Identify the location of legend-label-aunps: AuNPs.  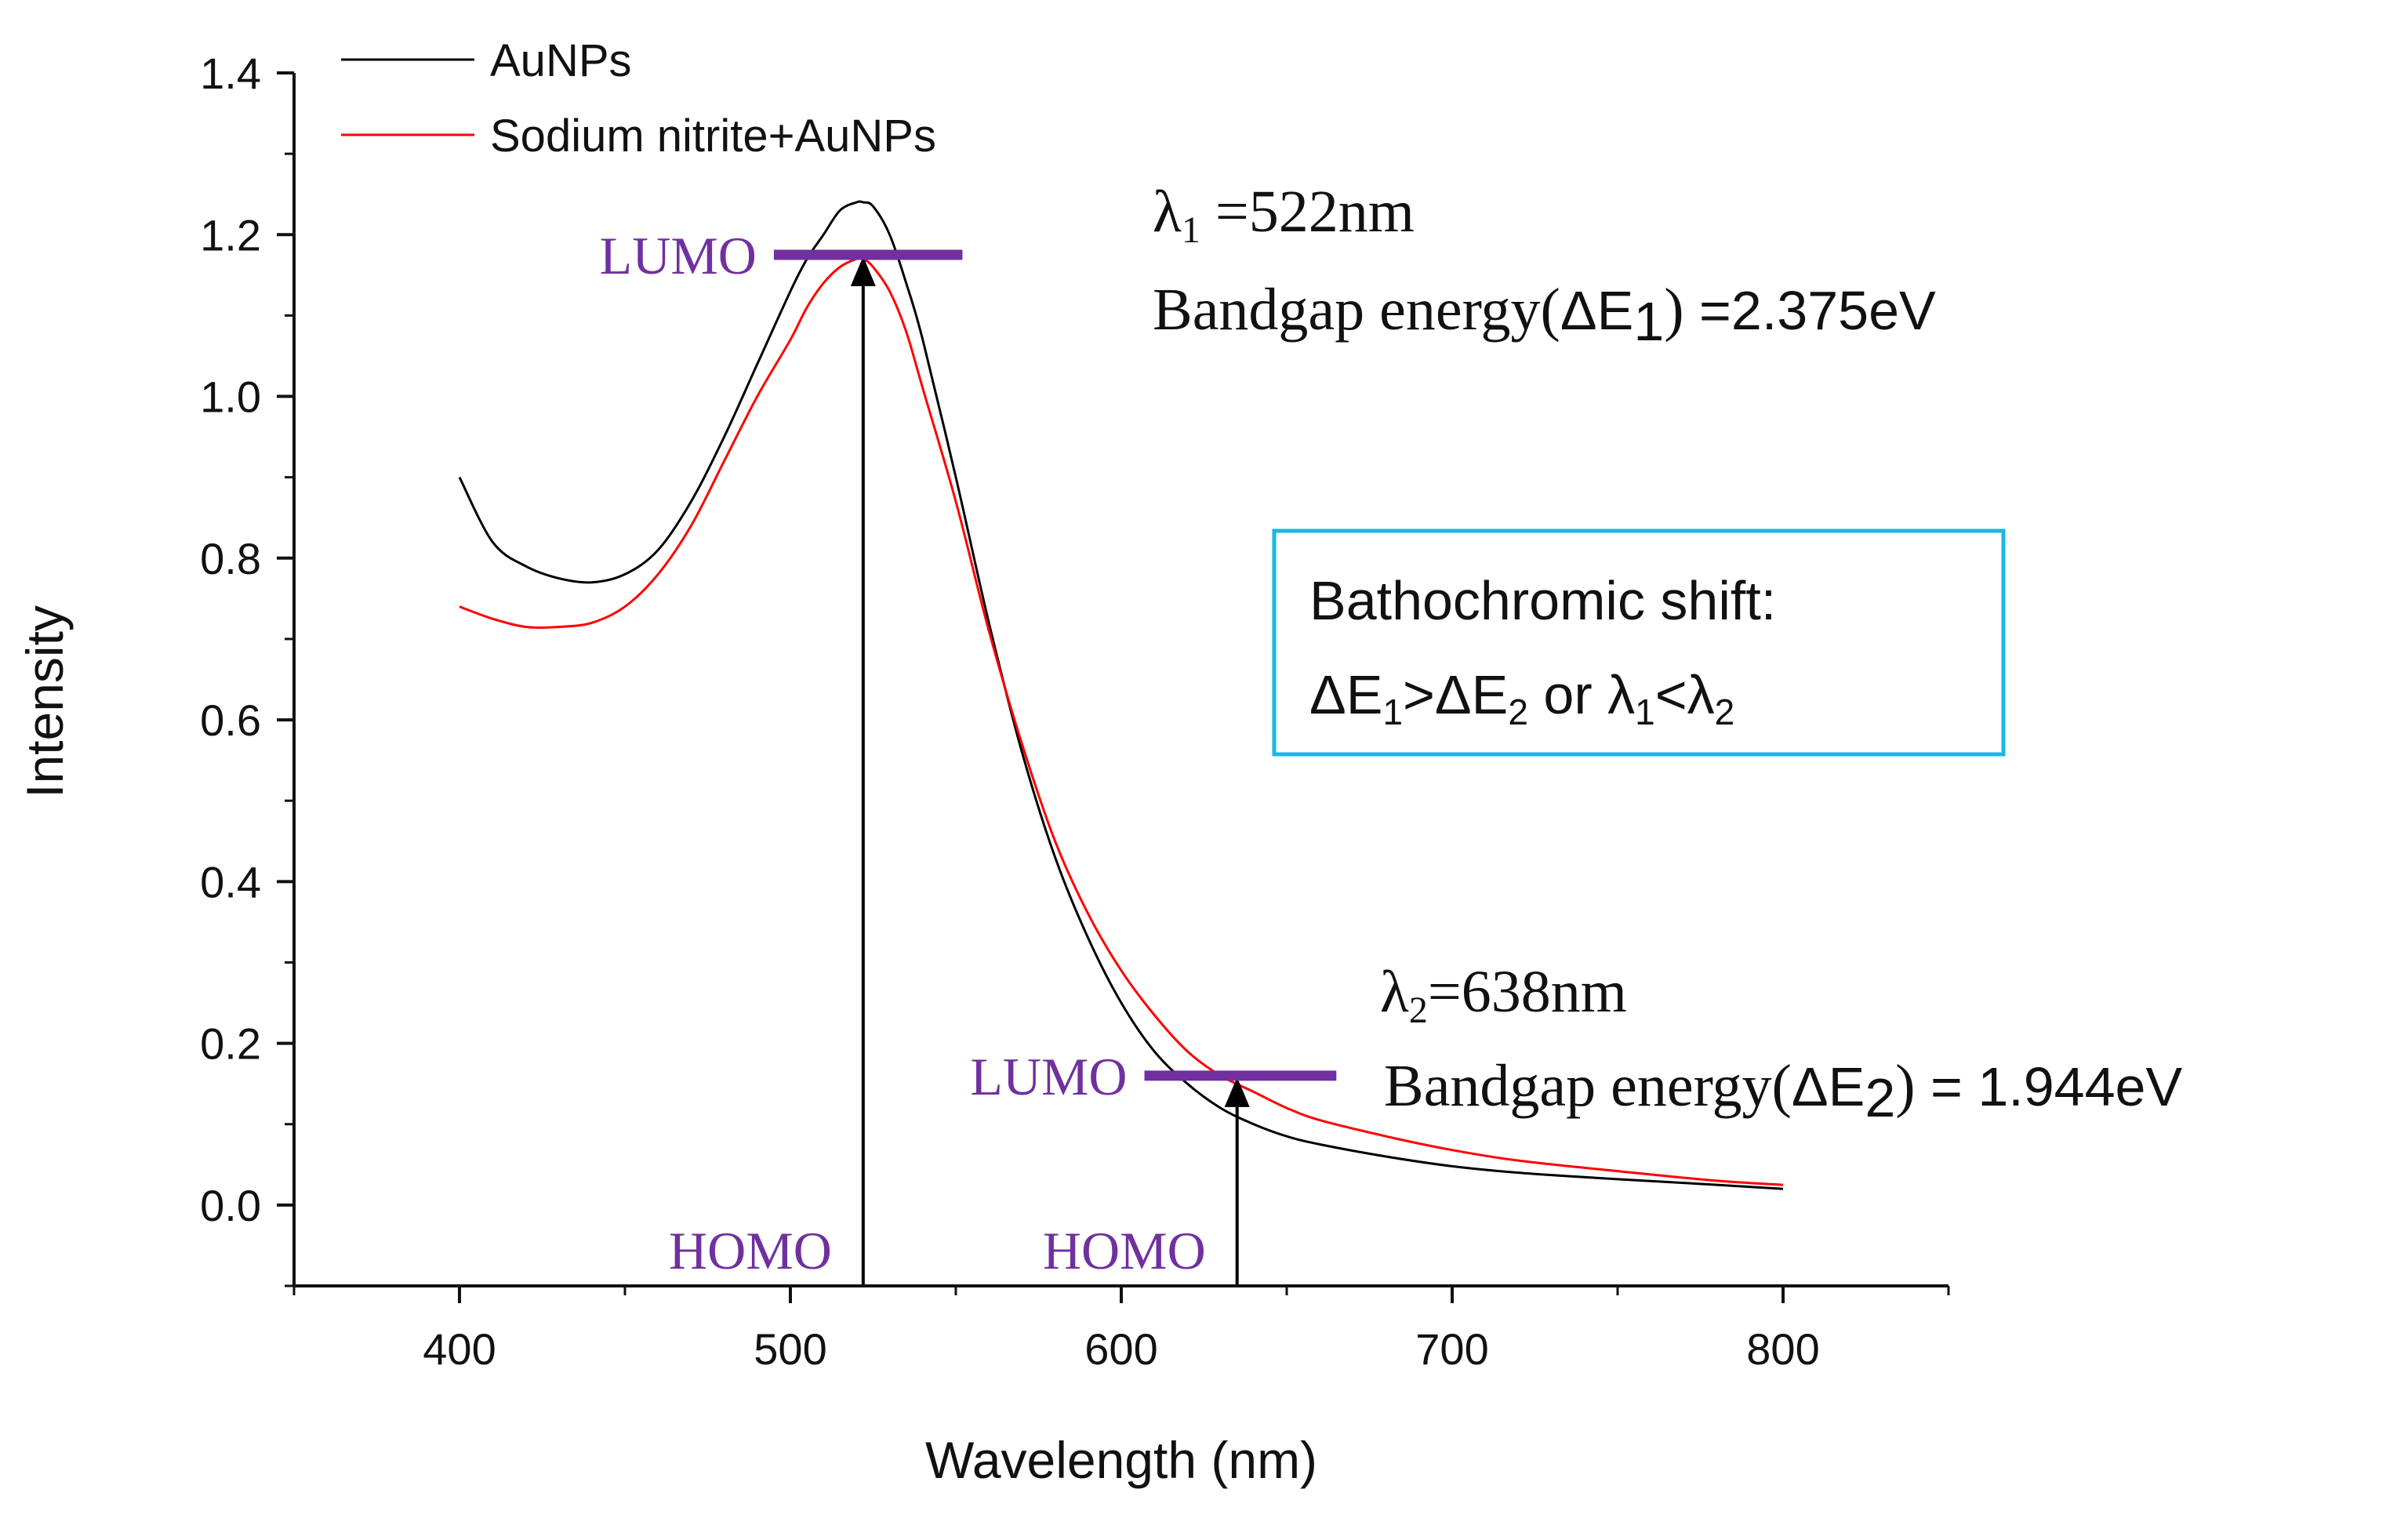
(561, 60).